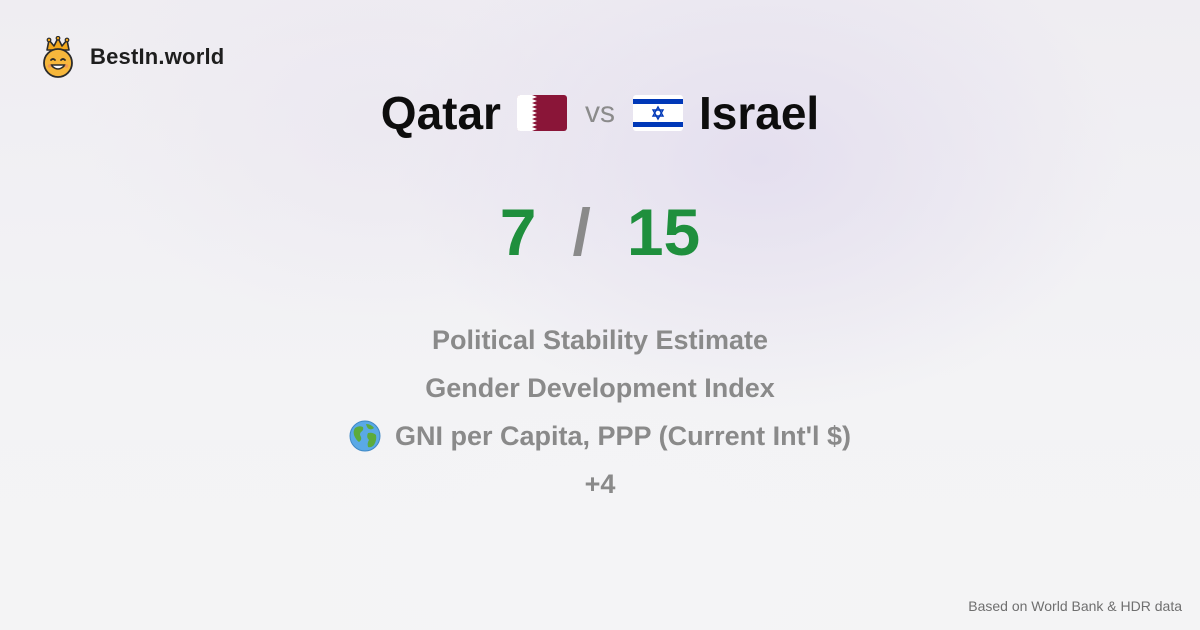 The width and height of the screenshot is (1200, 630). Describe the element at coordinates (440, 113) in the screenshot. I see `left-country-name: Qatar` at that location.